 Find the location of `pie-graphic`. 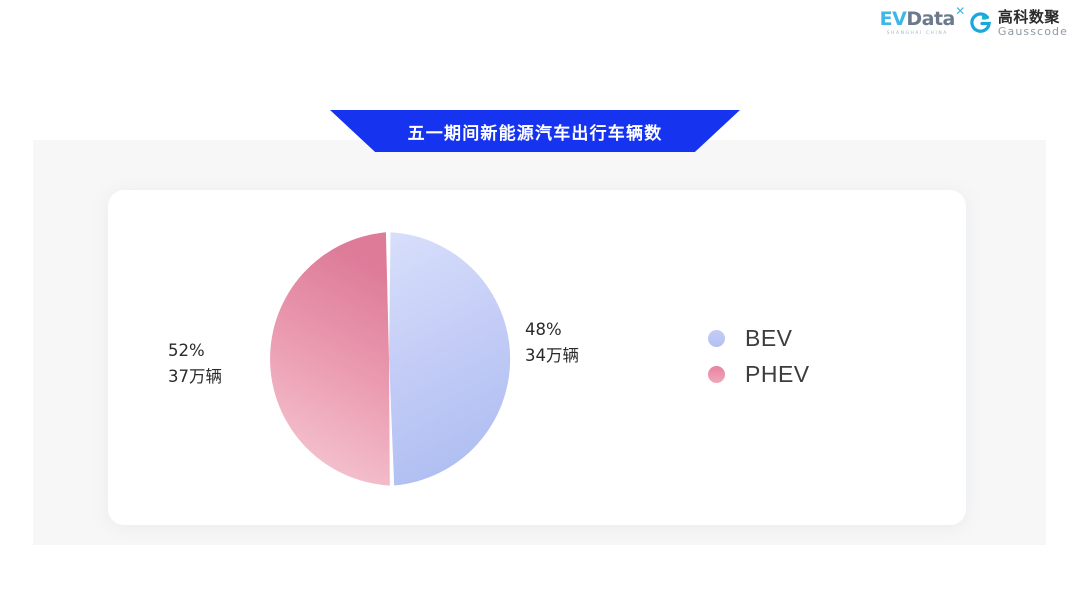

pie-graphic is located at coordinates (389, 359).